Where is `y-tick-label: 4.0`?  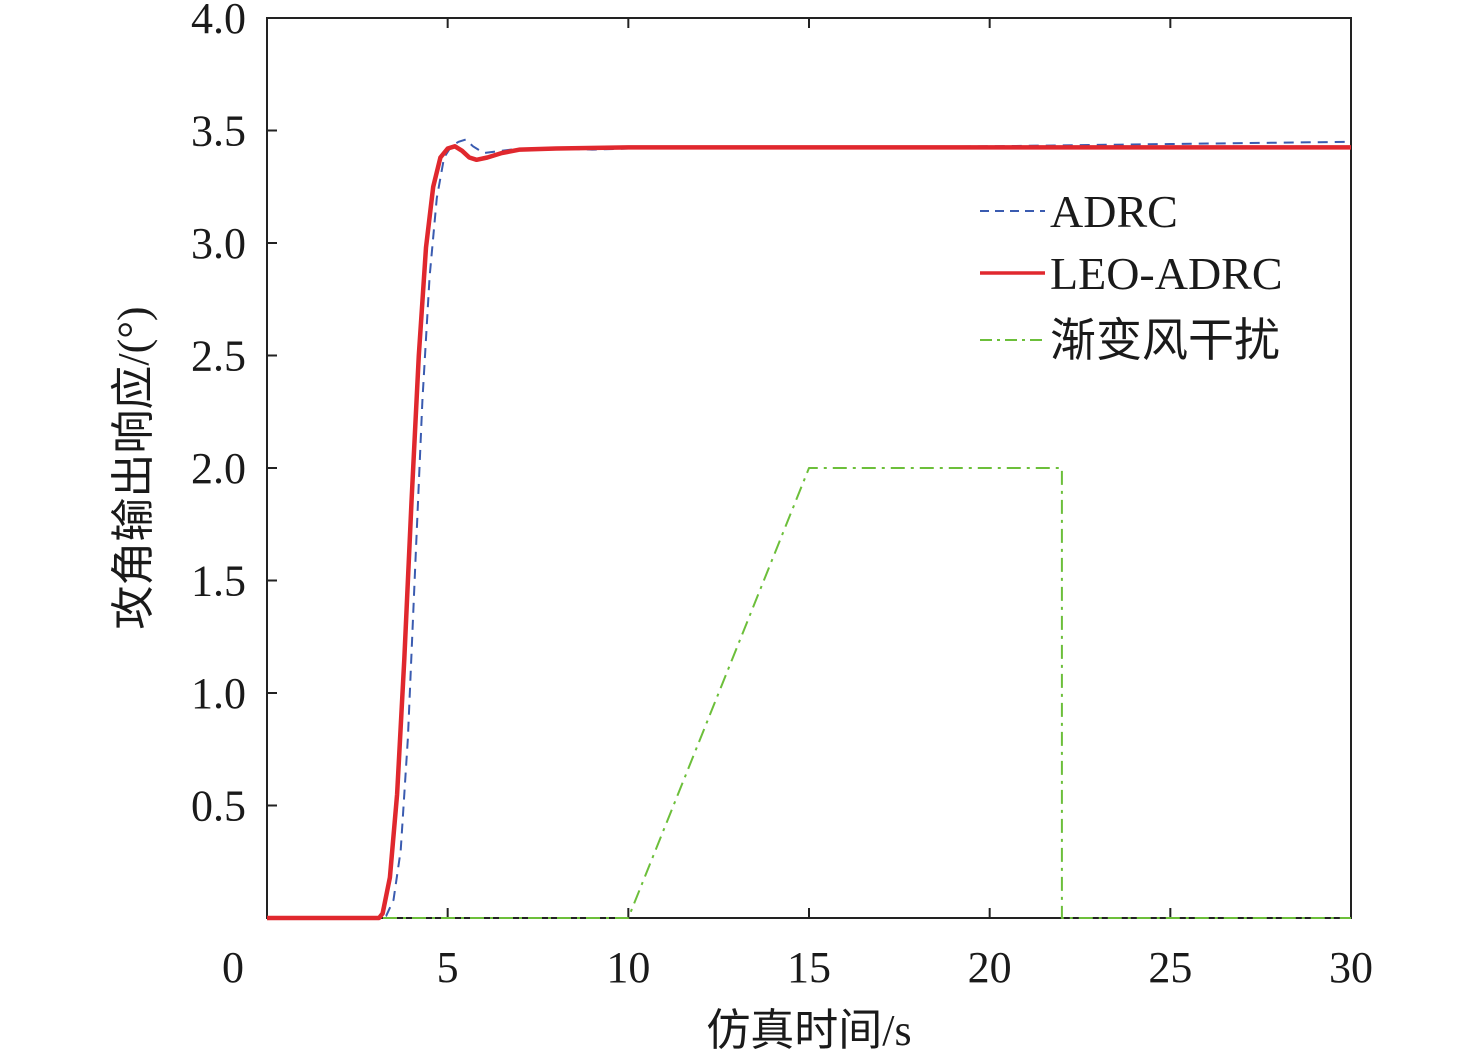
y-tick-label: 4.0 is located at coordinates (218, 21).